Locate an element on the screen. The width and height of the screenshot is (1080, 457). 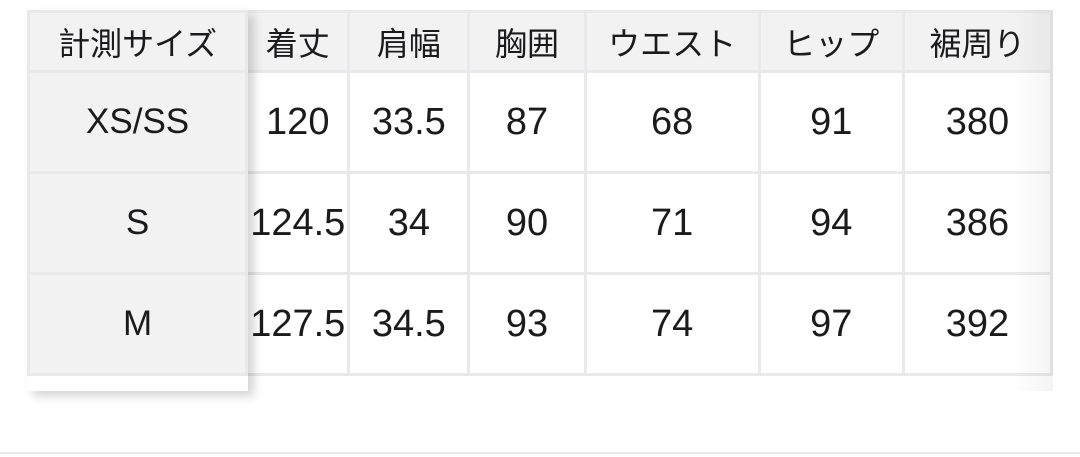
header-cell-length: 着丈 is located at coordinates (298, 41).